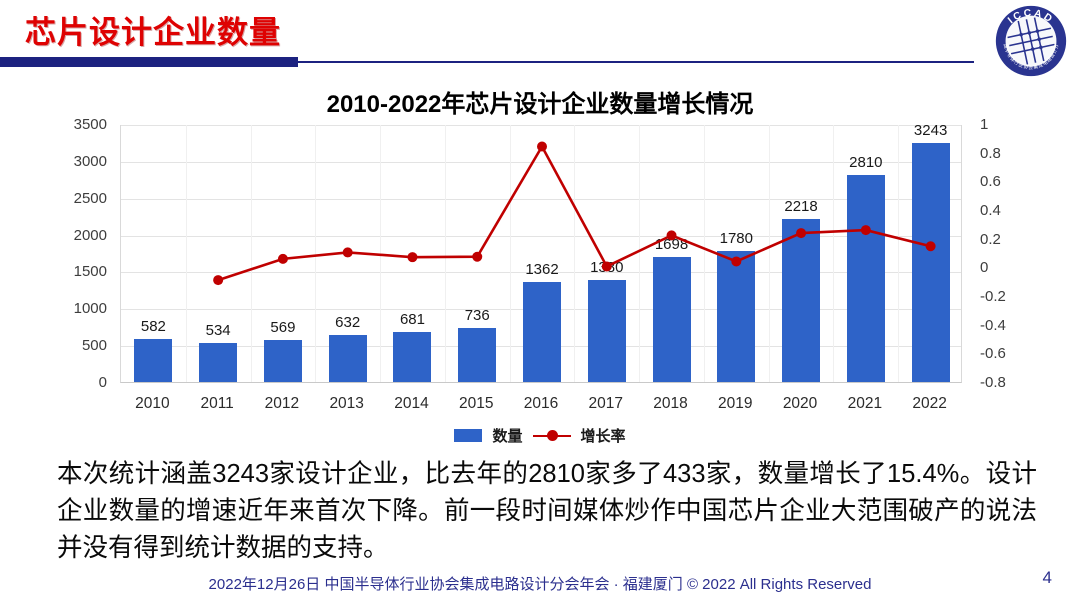  Describe the element at coordinates (94, 346) in the screenshot. I see `y-axis-left-tick: 500` at that location.